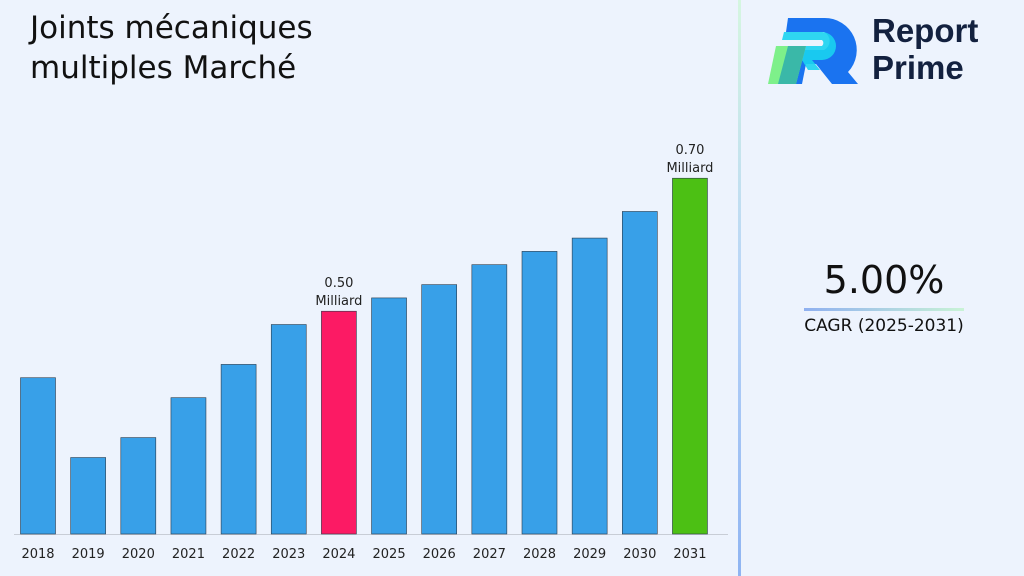  I want to click on bar-2020, so click(138, 486).